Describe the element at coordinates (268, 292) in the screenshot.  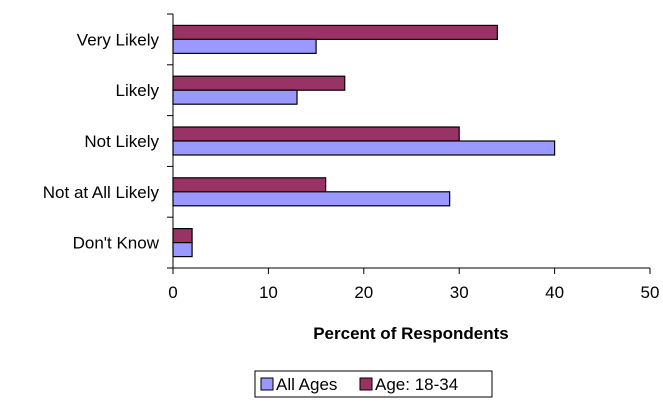
I see `x-tick-label: 10` at that location.